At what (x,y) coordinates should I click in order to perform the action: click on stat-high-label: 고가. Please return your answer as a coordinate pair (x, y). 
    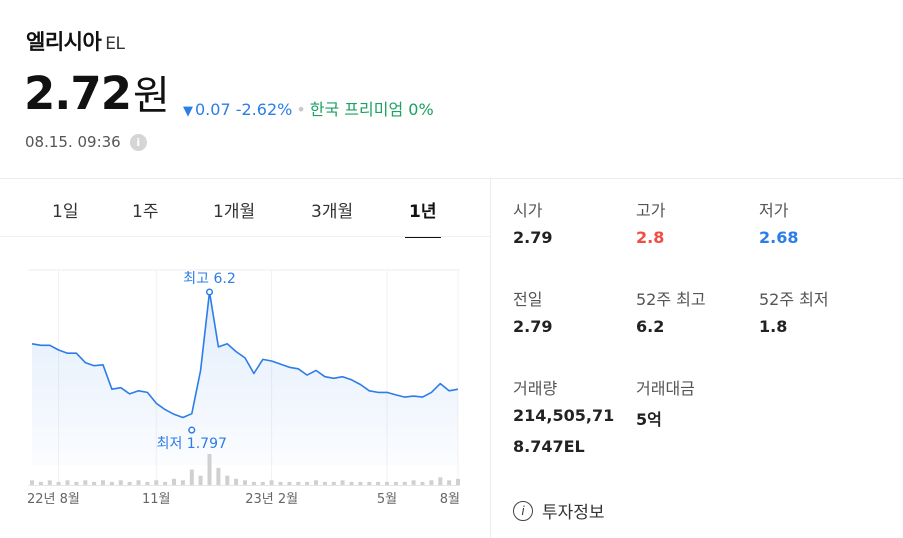
    Looking at the image, I should click on (651, 210).